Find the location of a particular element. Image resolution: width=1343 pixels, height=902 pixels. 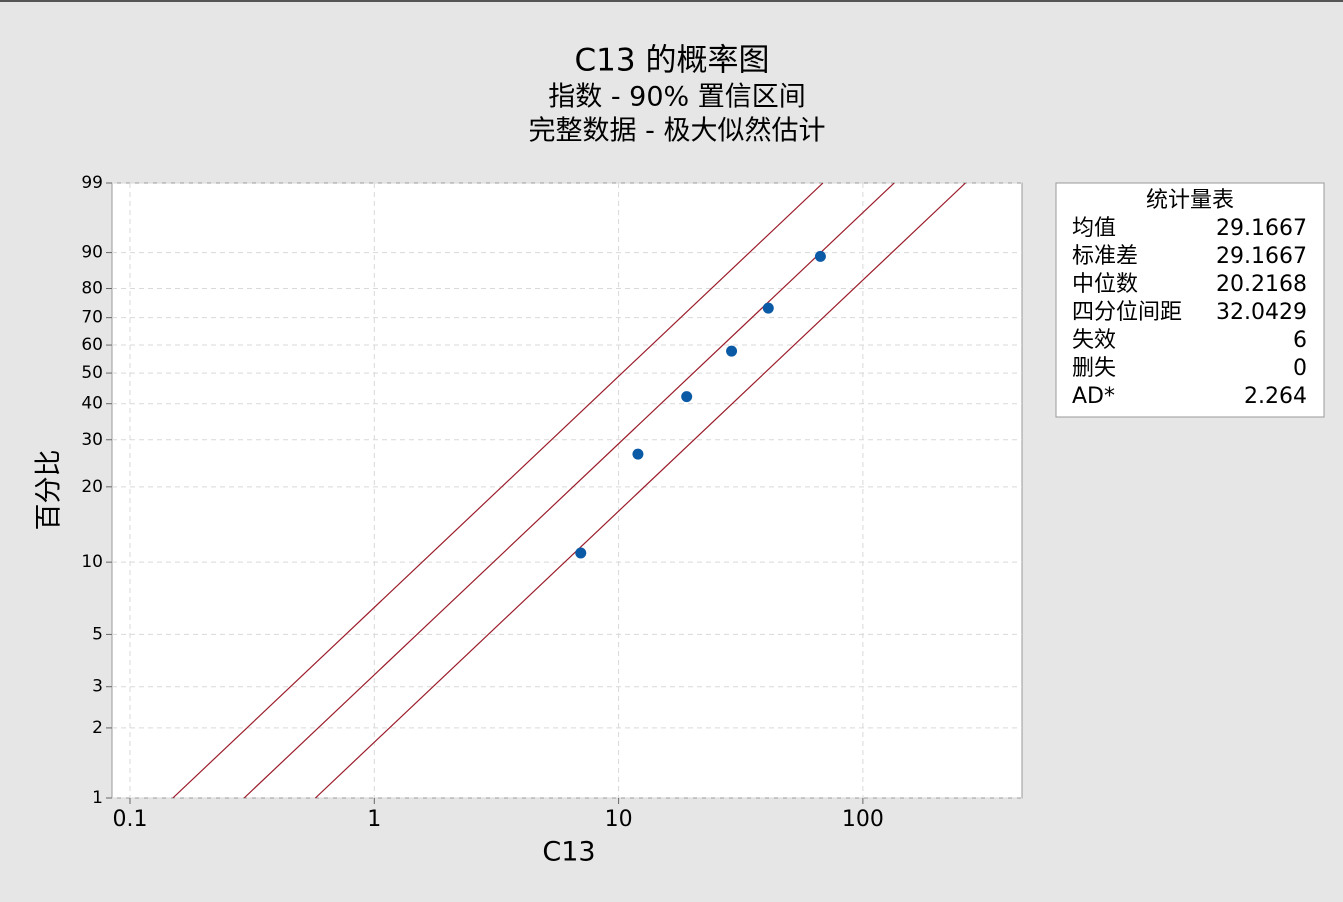

x-tick-label: 100 is located at coordinates (863, 819).